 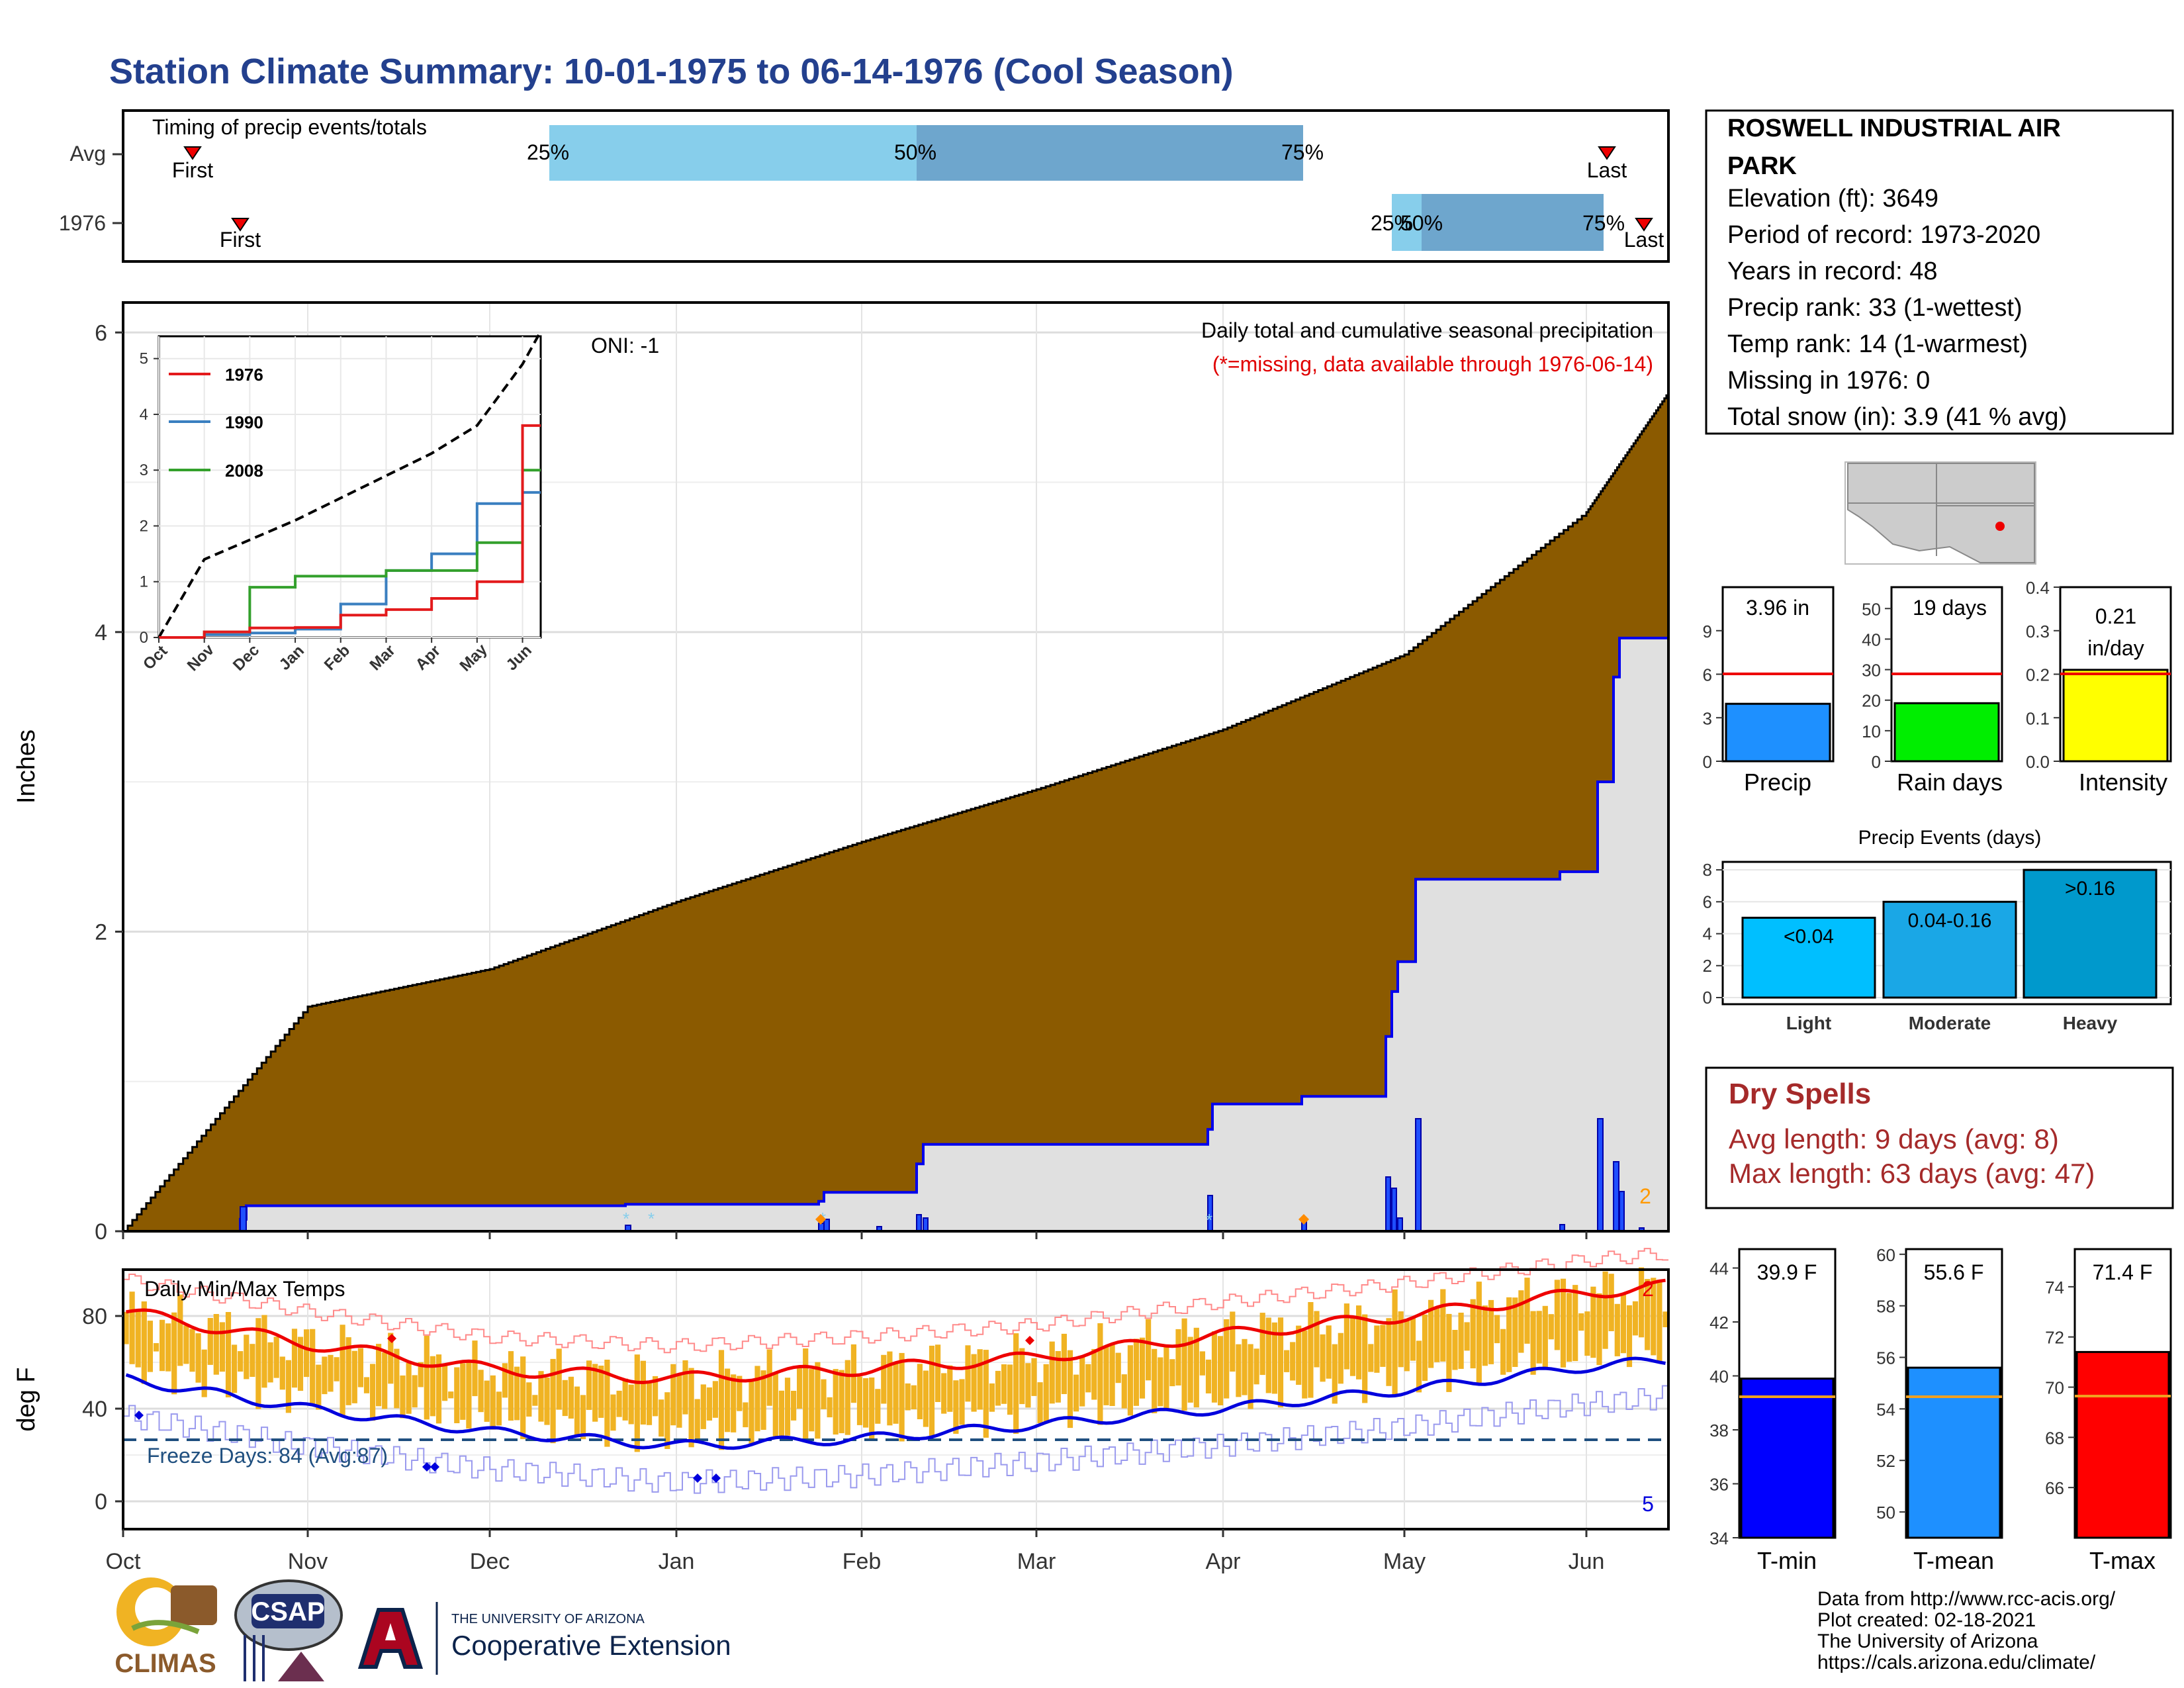 What do you see at coordinates (2060, 1388) in the screenshot?
I see `tmax-axis: 66 68 70 72 74` at bounding box center [2060, 1388].